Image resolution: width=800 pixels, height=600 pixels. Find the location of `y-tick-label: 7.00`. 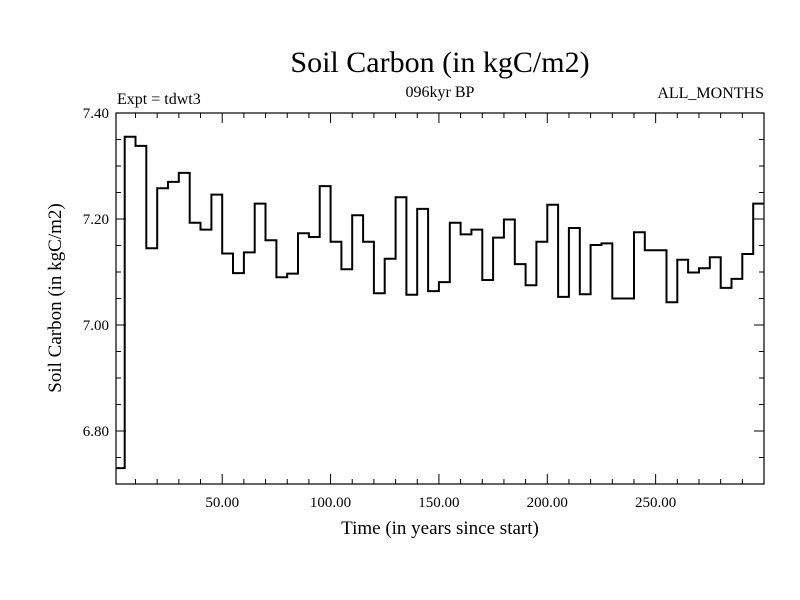

y-tick-label: 7.00 is located at coordinates (96, 326).